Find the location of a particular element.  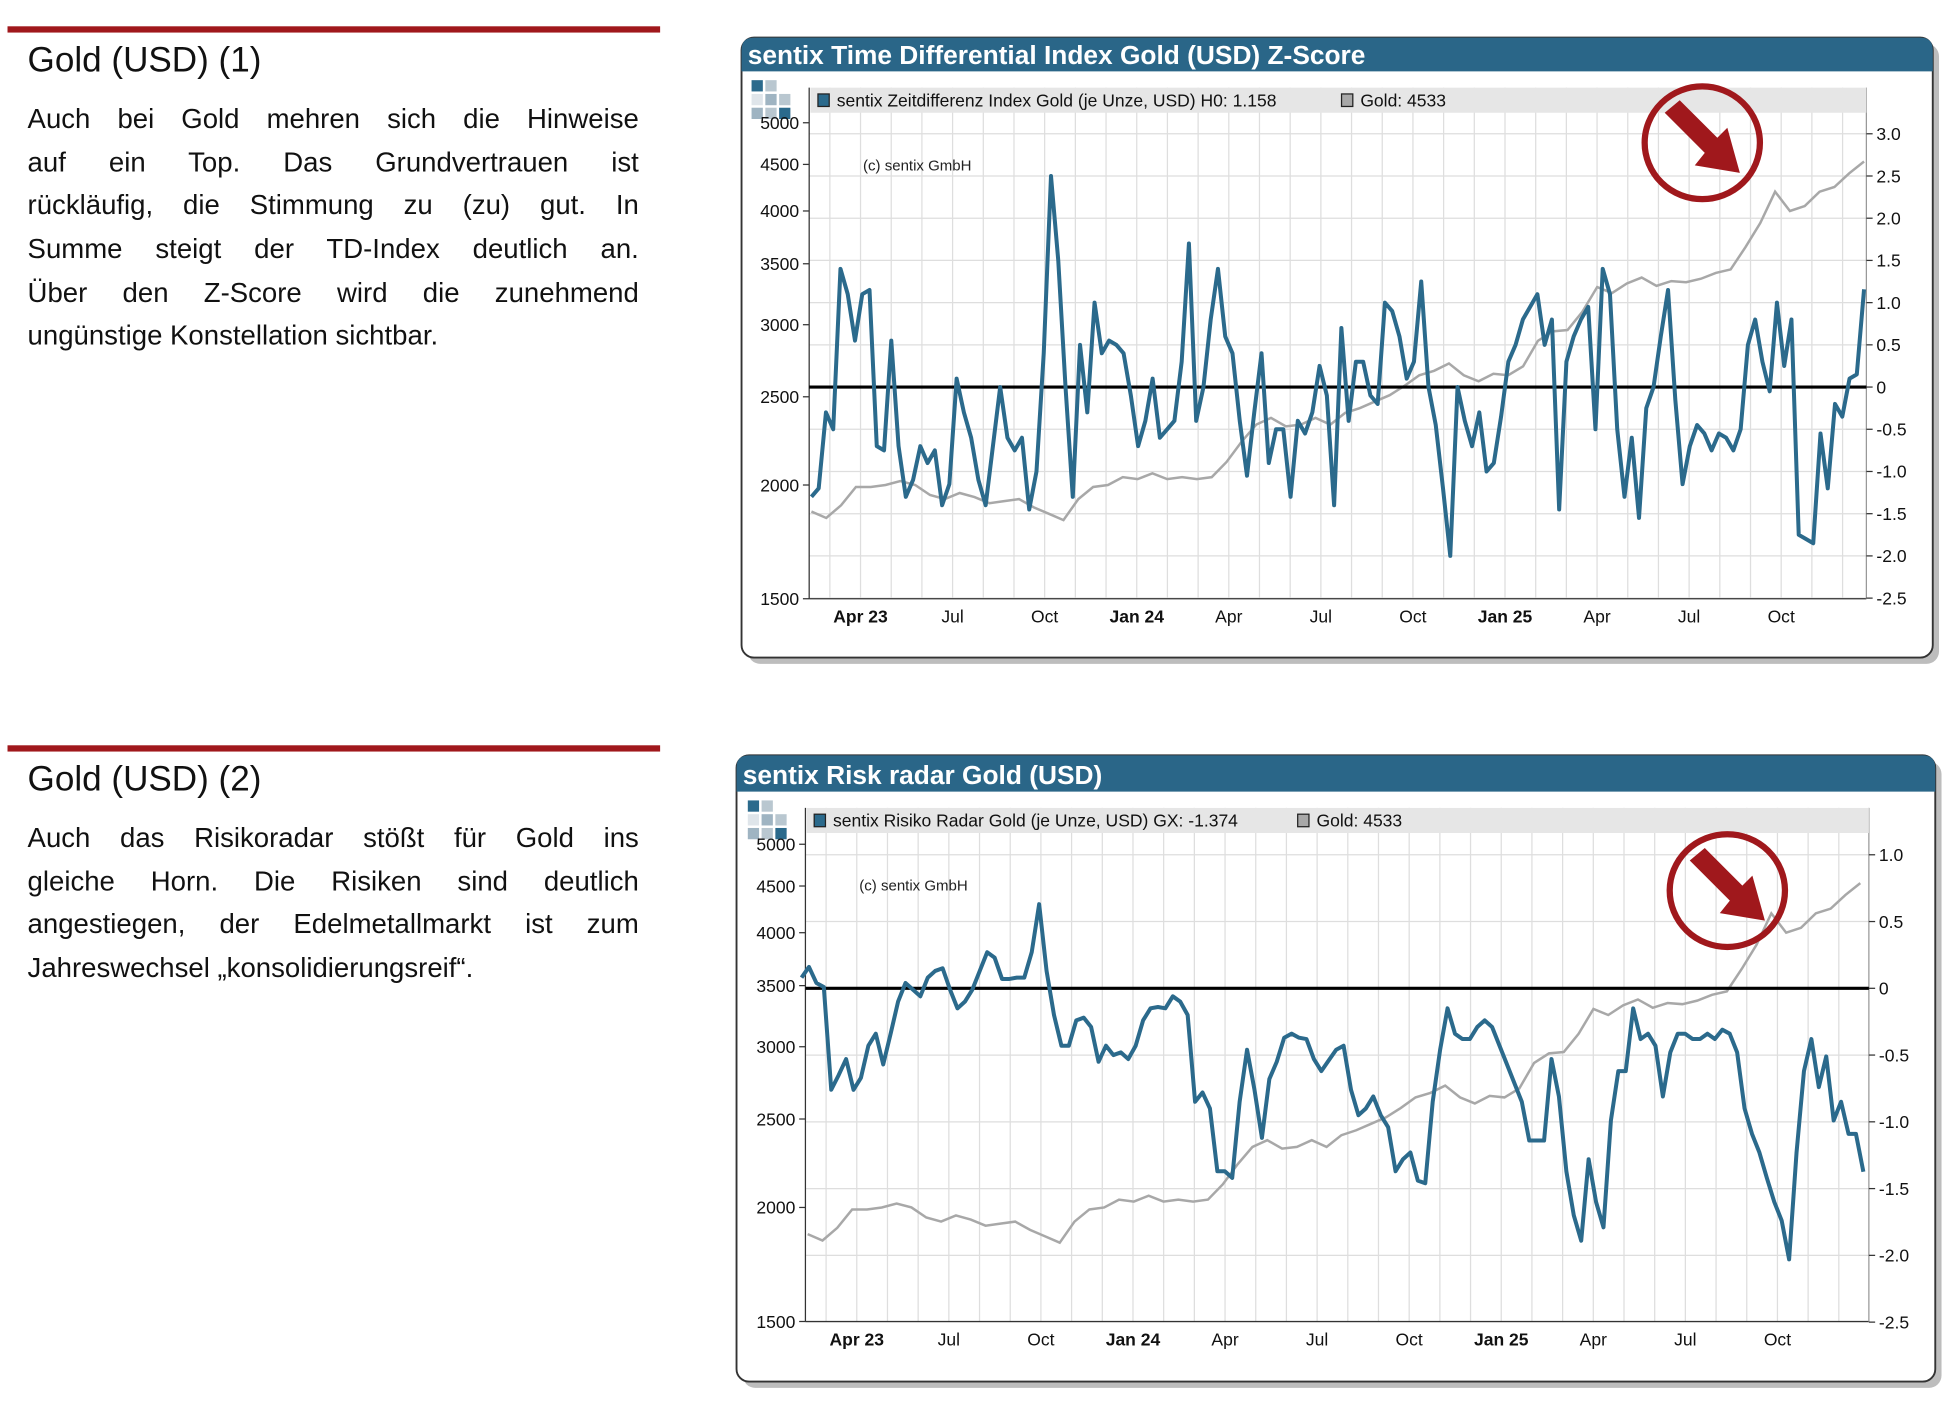

legend-label: Gold: 4533 is located at coordinates (1359, 821).